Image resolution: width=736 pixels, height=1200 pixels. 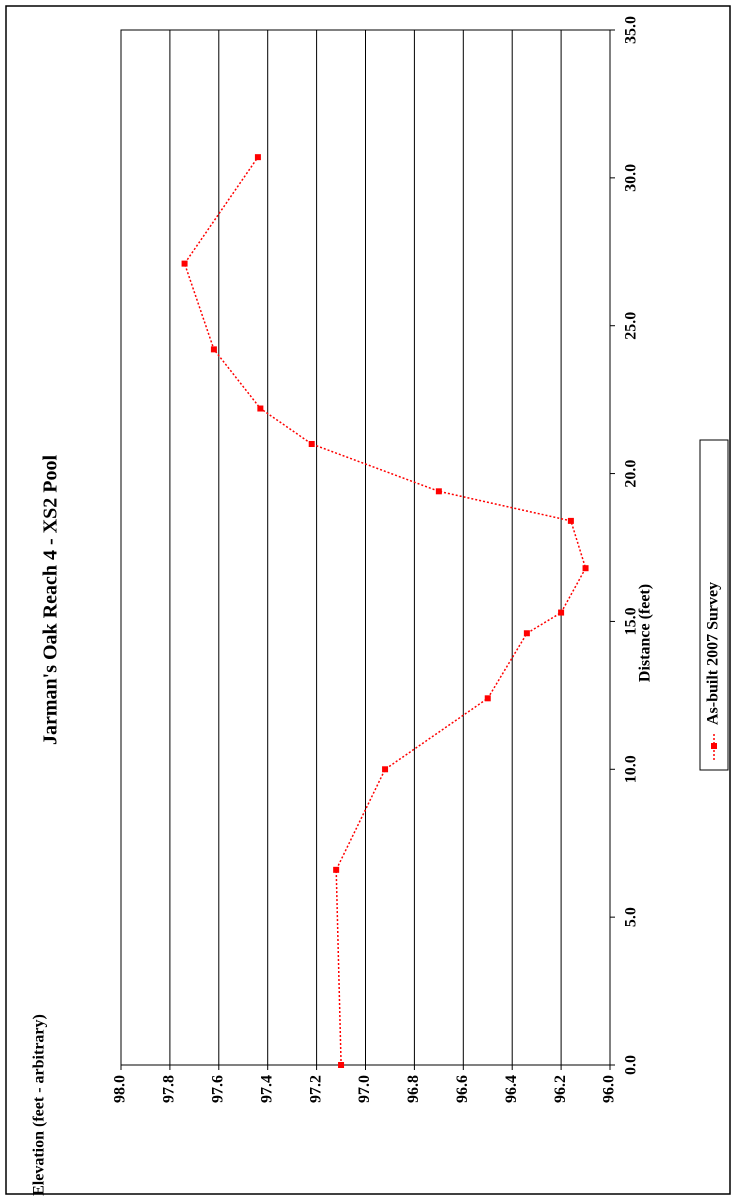 I want to click on x-tick-label: 0.0, so click(x=631, y=1065).